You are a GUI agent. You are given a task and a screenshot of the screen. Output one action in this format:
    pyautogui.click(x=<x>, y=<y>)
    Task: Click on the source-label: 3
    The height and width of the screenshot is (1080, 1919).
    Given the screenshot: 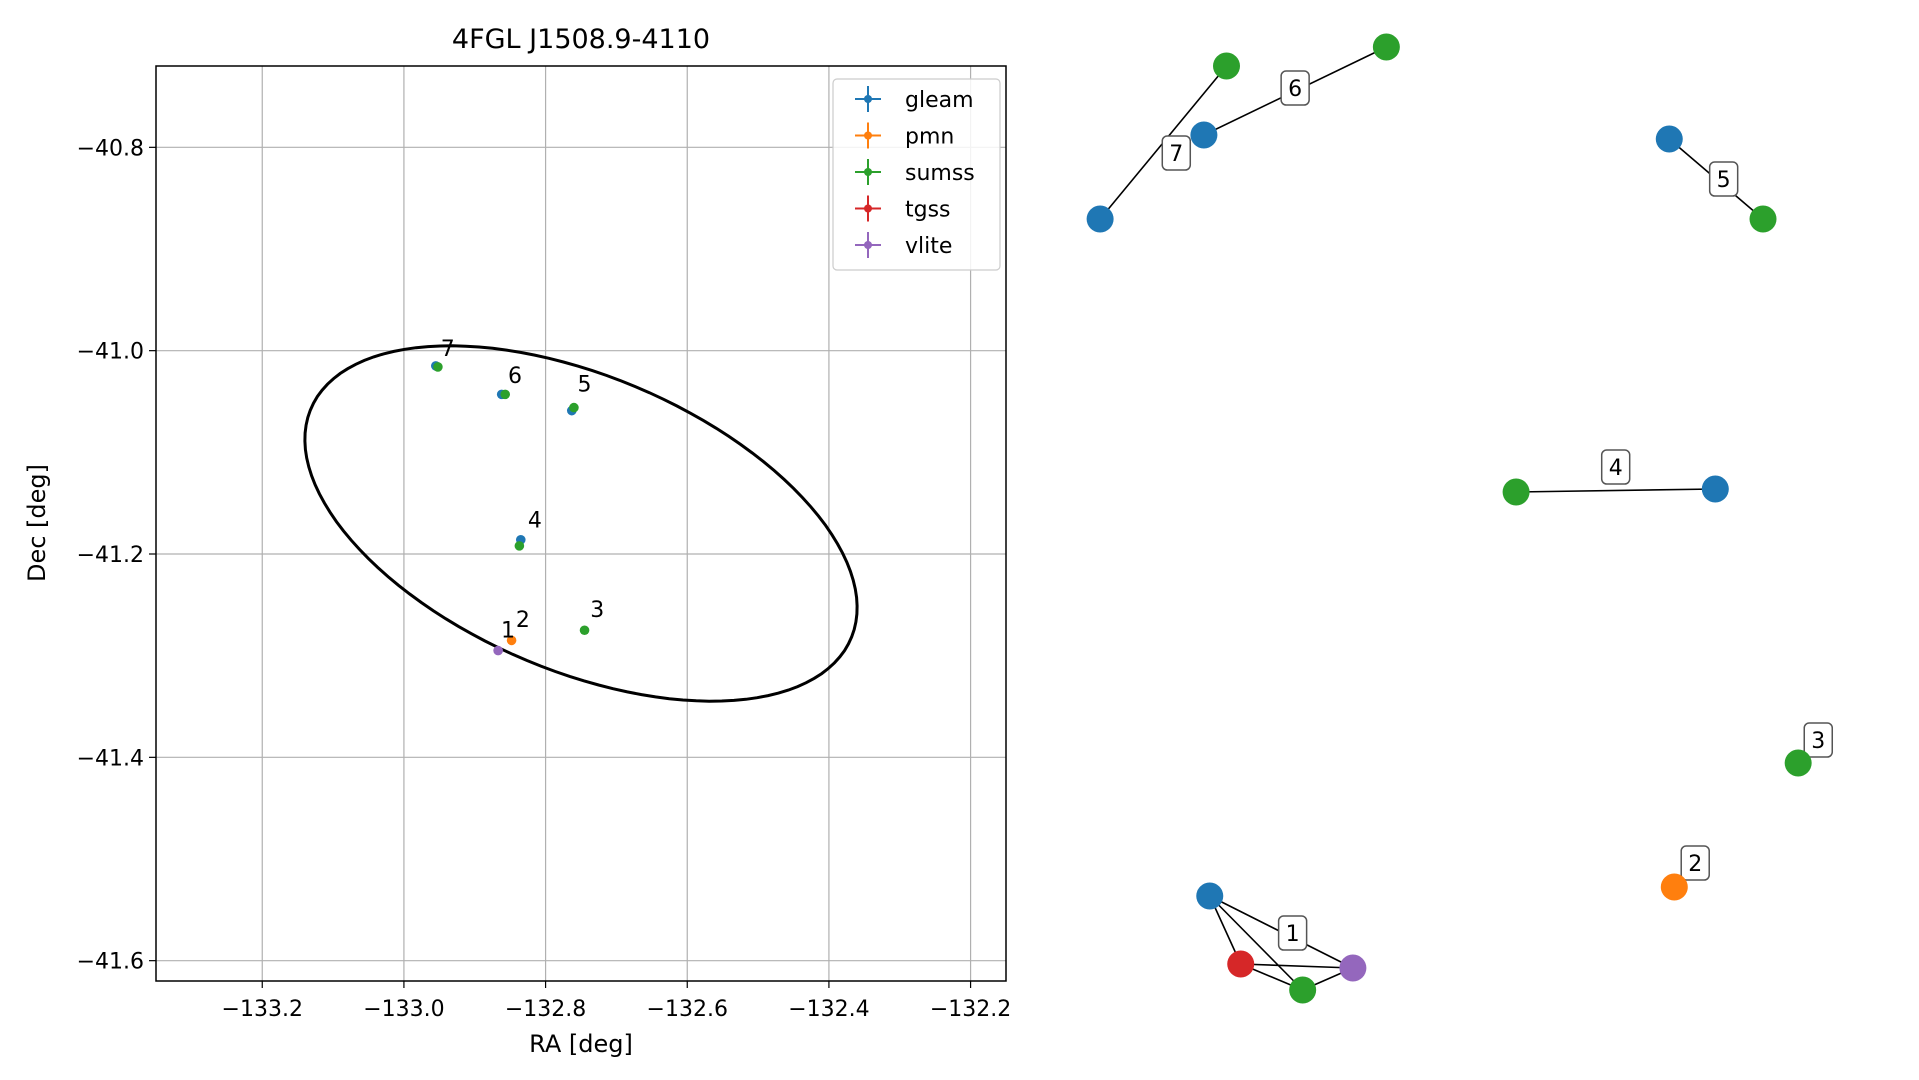 What is the action you would take?
    pyautogui.click(x=597, y=610)
    